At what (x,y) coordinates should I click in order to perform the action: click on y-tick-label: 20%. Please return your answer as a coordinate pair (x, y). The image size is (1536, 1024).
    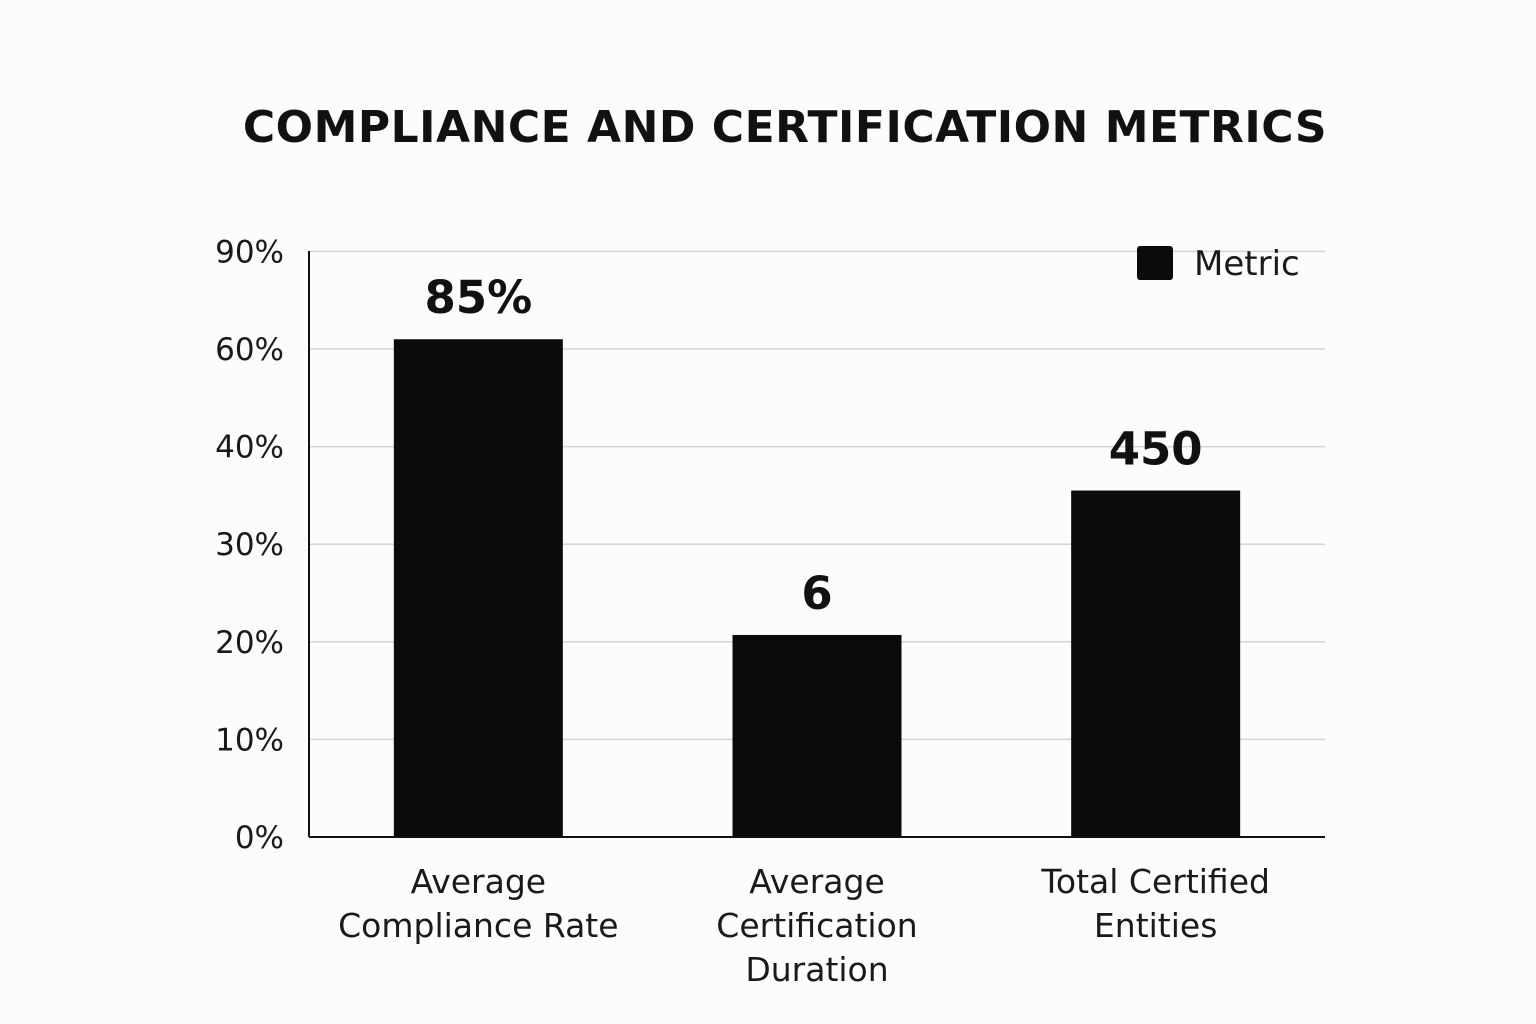
    Looking at the image, I should click on (249, 643).